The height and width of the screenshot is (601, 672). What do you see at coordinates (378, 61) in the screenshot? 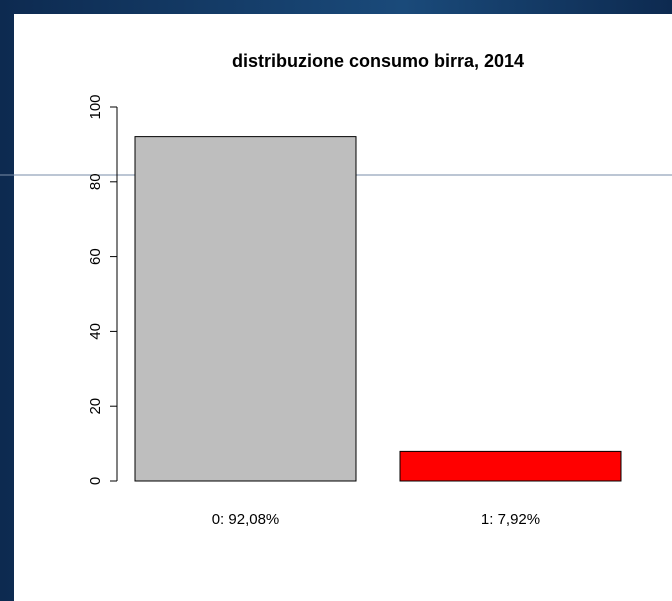
I see `chart-title: distribuzione consumo birra, 2014` at bounding box center [378, 61].